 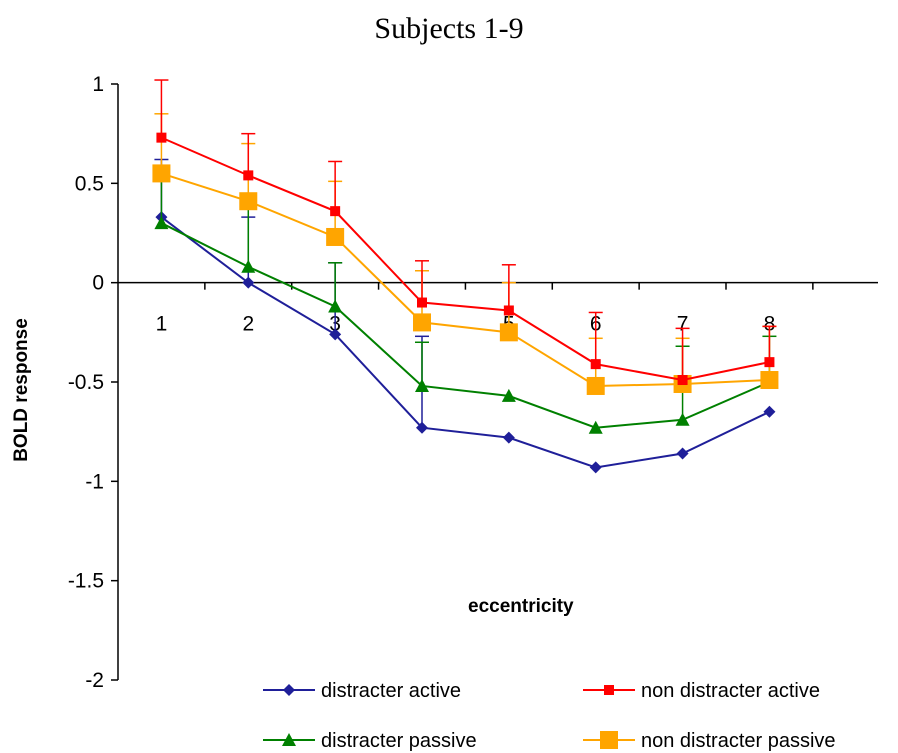 What do you see at coordinates (521, 606) in the screenshot?
I see `x-axis-label: eccentricity` at bounding box center [521, 606].